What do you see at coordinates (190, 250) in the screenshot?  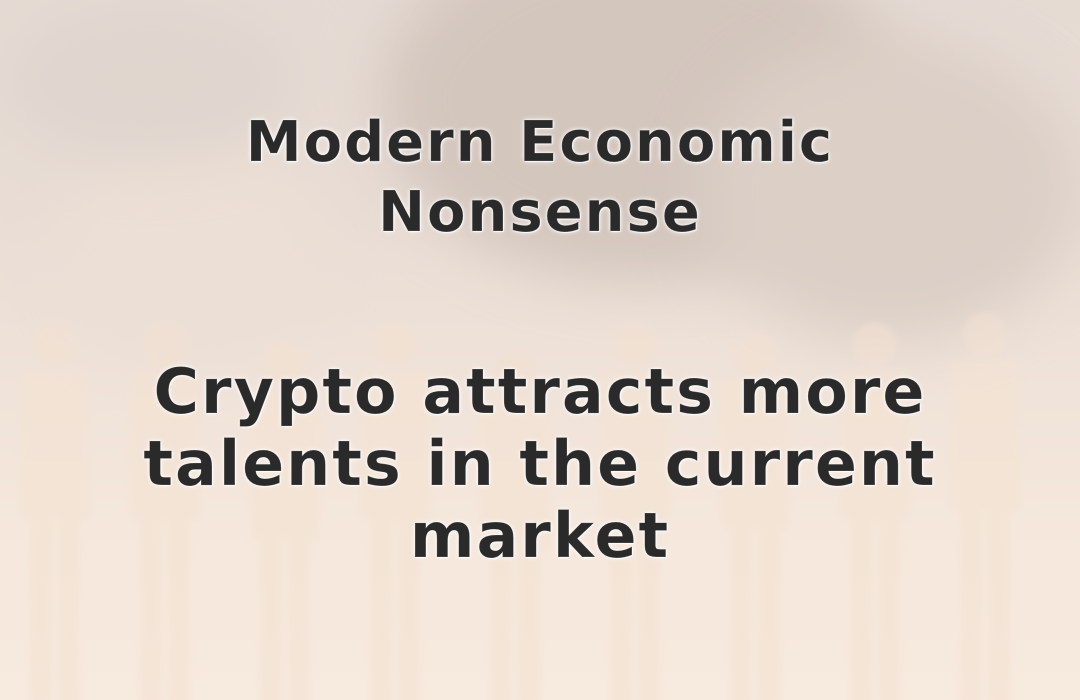 I see `blurred-hand-shape` at bounding box center [190, 250].